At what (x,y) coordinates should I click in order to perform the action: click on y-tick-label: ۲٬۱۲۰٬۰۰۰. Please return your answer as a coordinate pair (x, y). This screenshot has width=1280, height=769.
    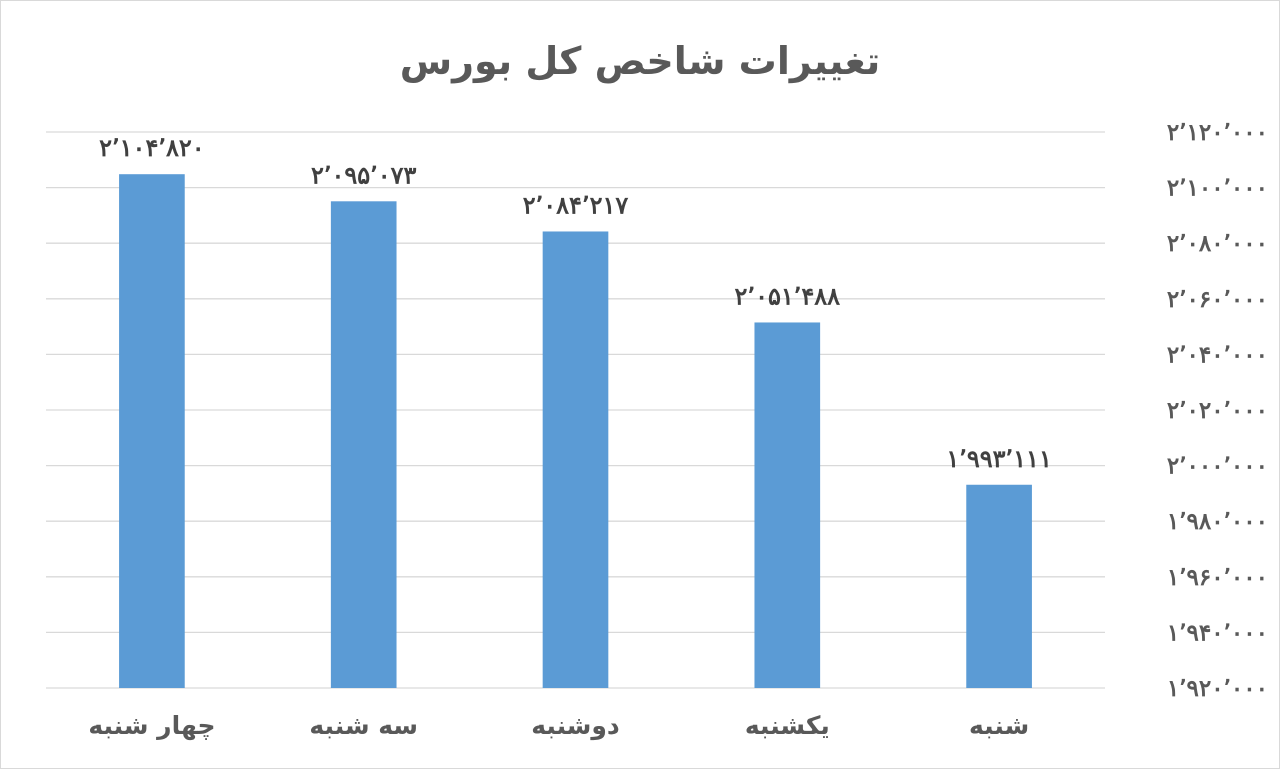
    Looking at the image, I should click on (1217, 132).